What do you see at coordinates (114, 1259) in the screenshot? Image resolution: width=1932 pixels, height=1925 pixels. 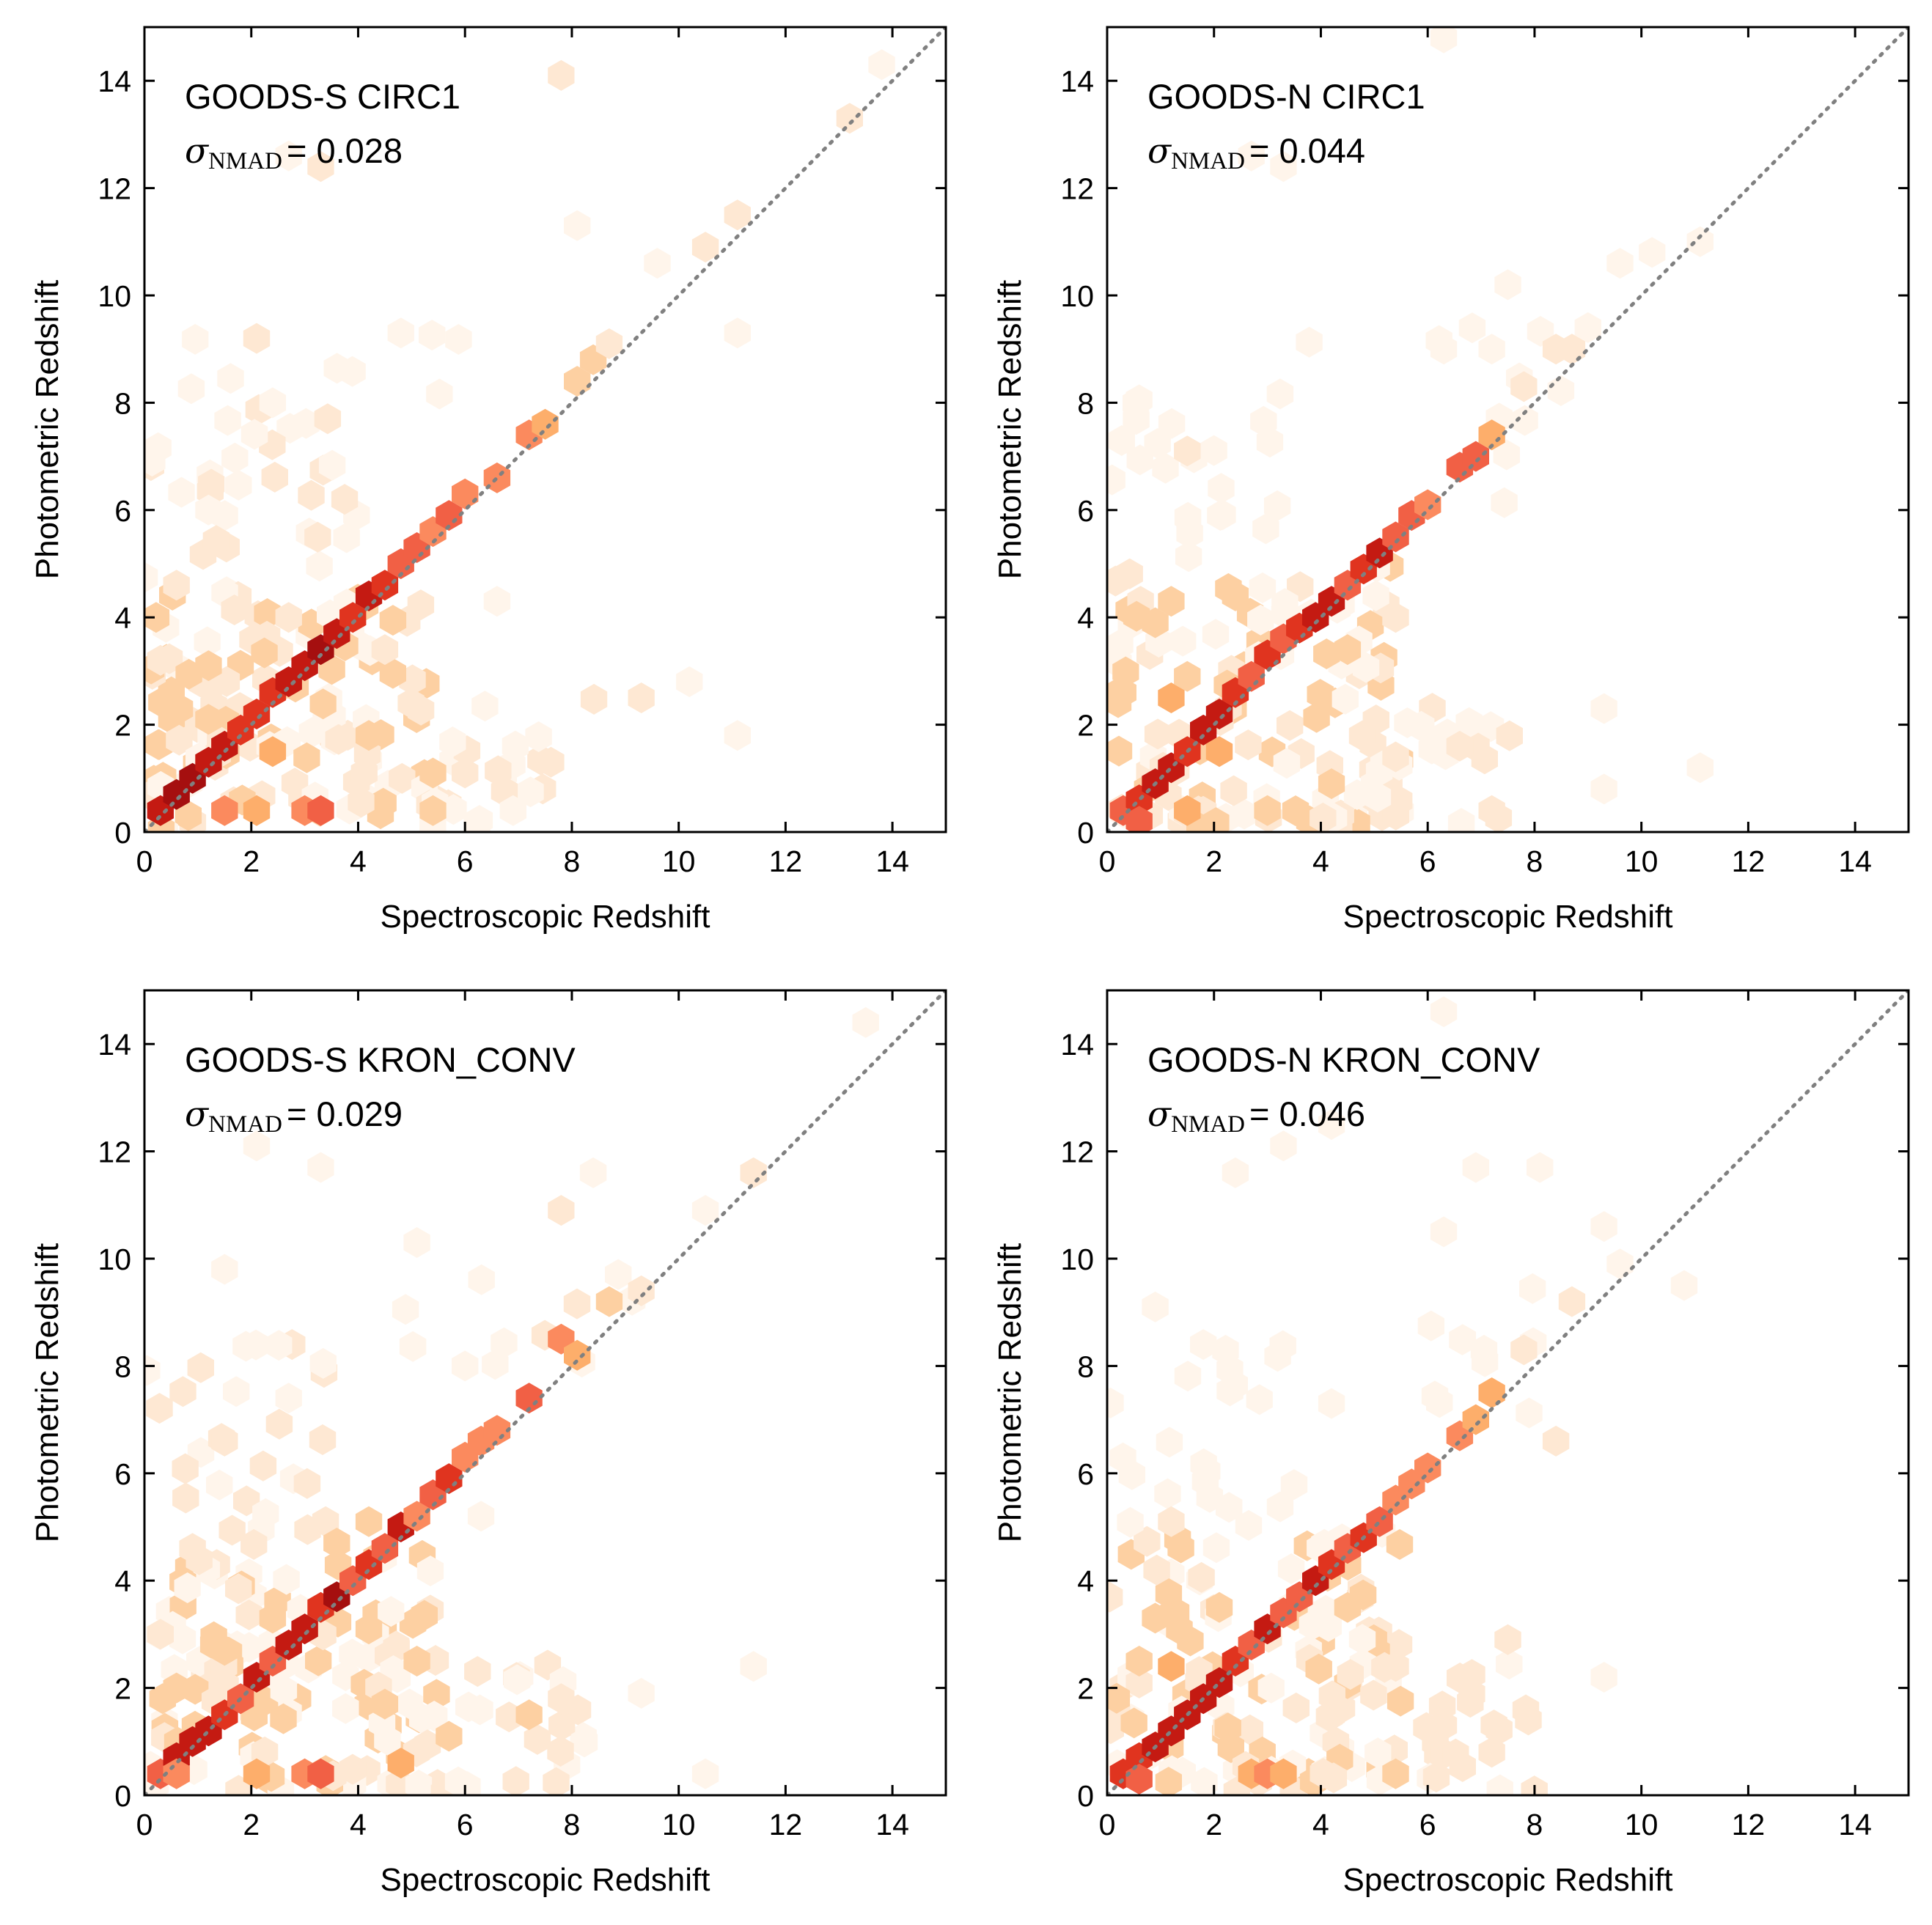 I see `y-tick-label: 10` at bounding box center [114, 1259].